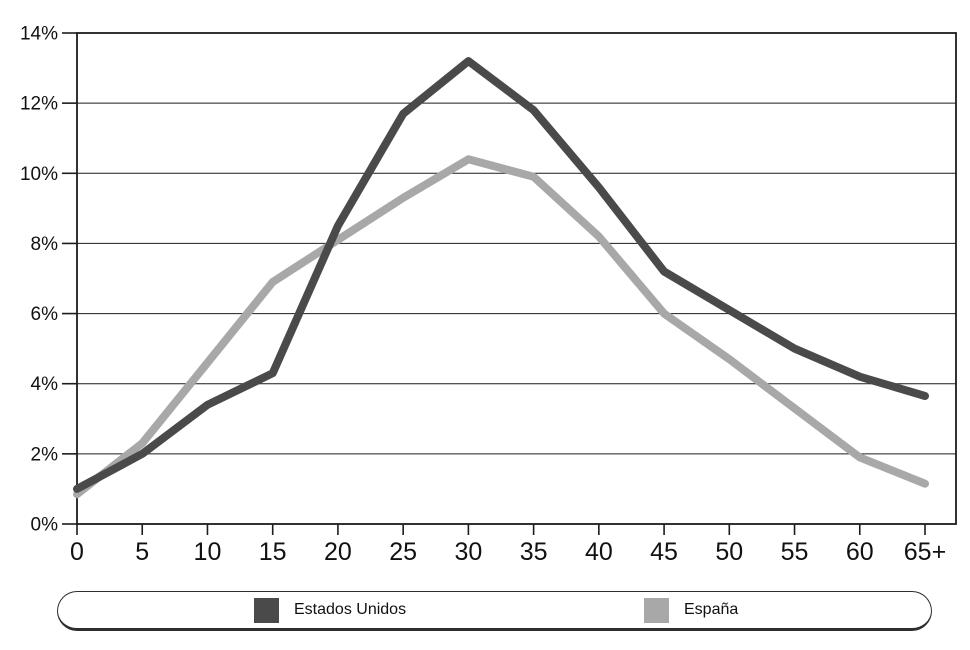 Image resolution: width=970 pixels, height=650 pixels. Describe the element at coordinates (338, 552) in the screenshot. I see `x-axis-label: 20` at that location.